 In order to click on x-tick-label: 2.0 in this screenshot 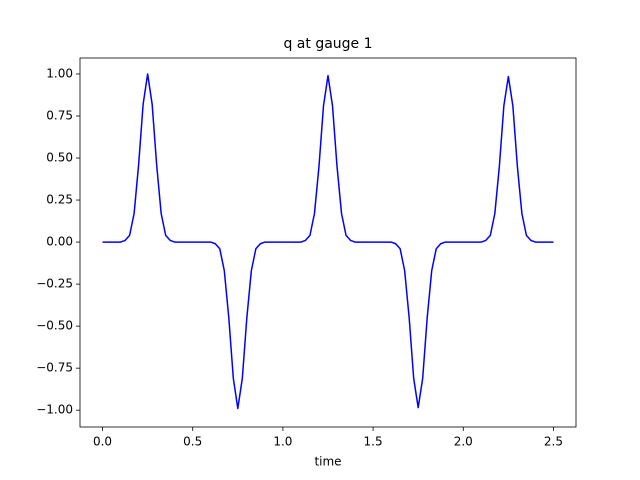, I will do `click(463, 442)`.